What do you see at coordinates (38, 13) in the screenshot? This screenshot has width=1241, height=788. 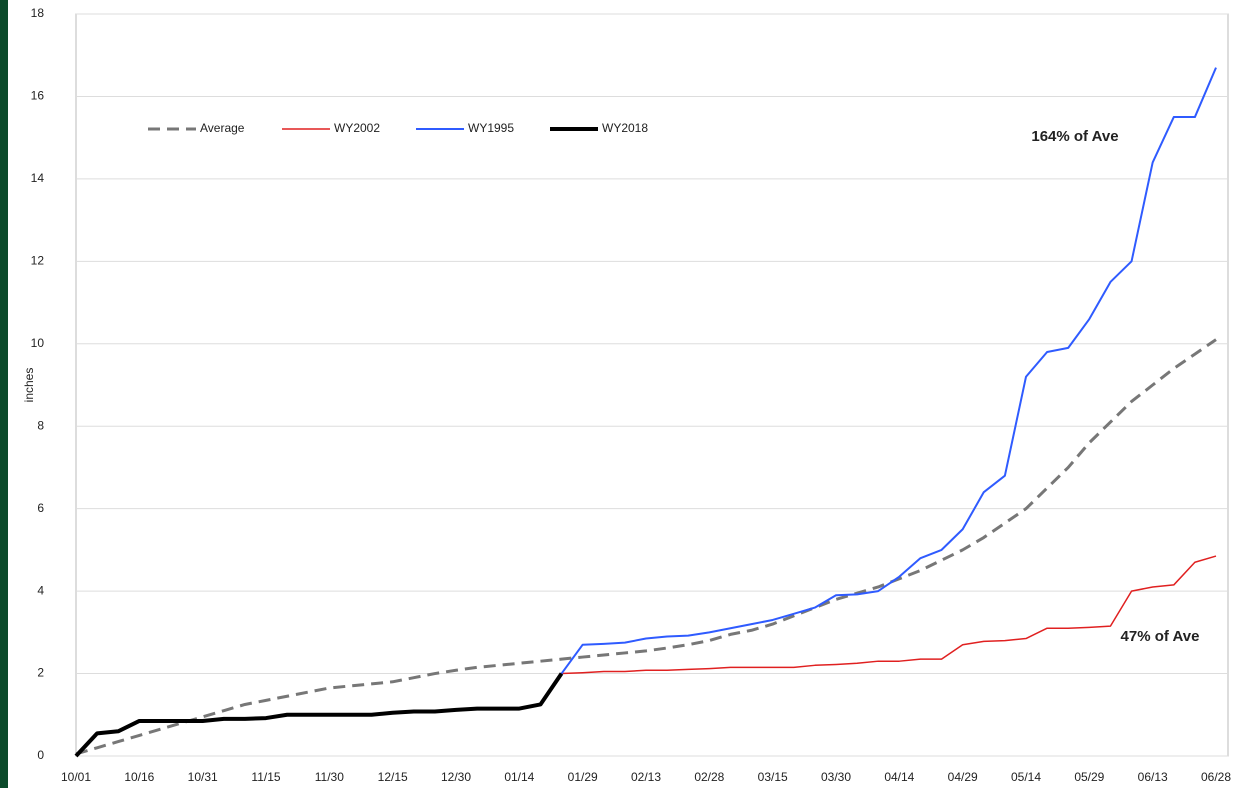 I see `y-tick-label: 18` at bounding box center [38, 13].